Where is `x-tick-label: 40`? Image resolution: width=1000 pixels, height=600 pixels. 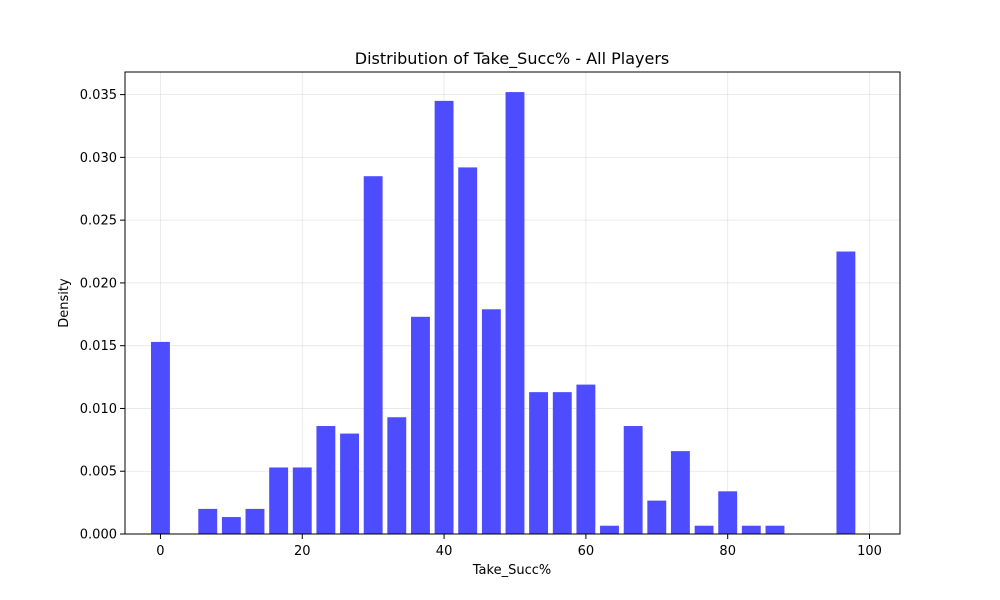 x-tick-label: 40 is located at coordinates (444, 551).